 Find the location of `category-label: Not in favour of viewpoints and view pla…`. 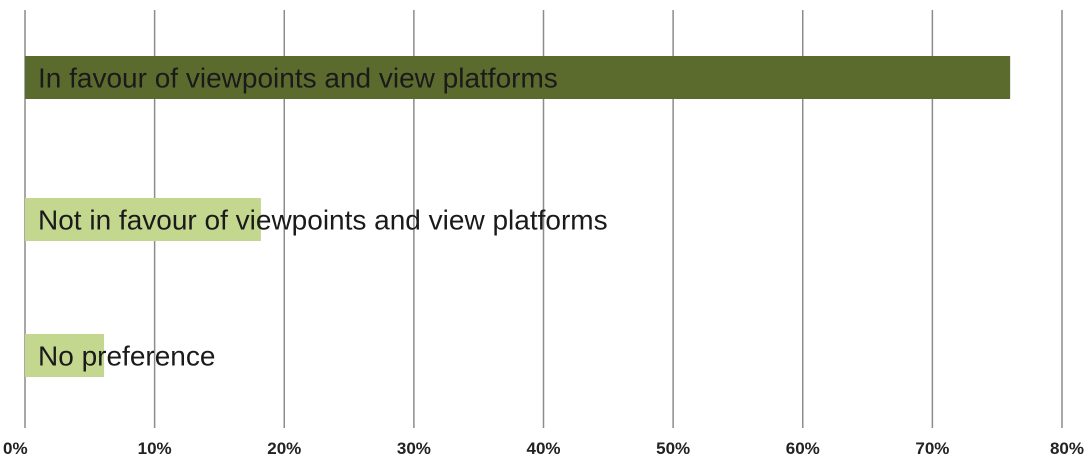

category-label: Not in favour of viewpoints and view pla… is located at coordinates (323, 220).